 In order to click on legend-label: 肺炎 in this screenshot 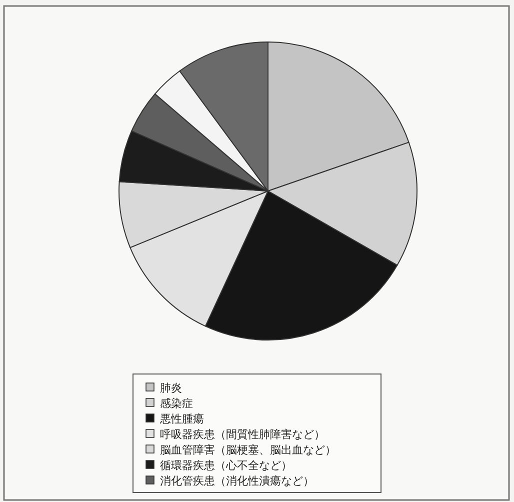, I will do `click(171, 388)`.